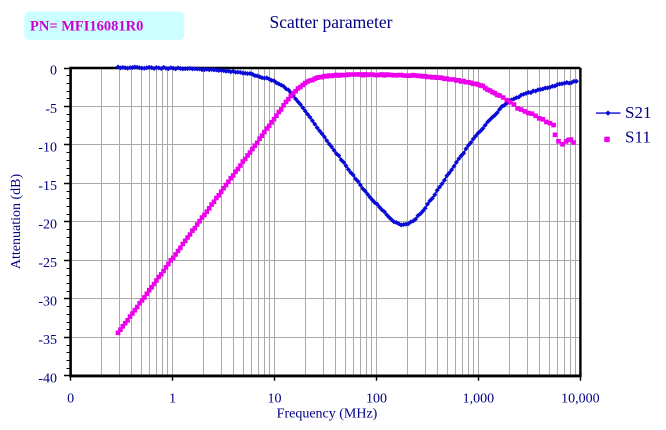  Describe the element at coordinates (47, 340) in the screenshot. I see `svg-text: -35` at that location.